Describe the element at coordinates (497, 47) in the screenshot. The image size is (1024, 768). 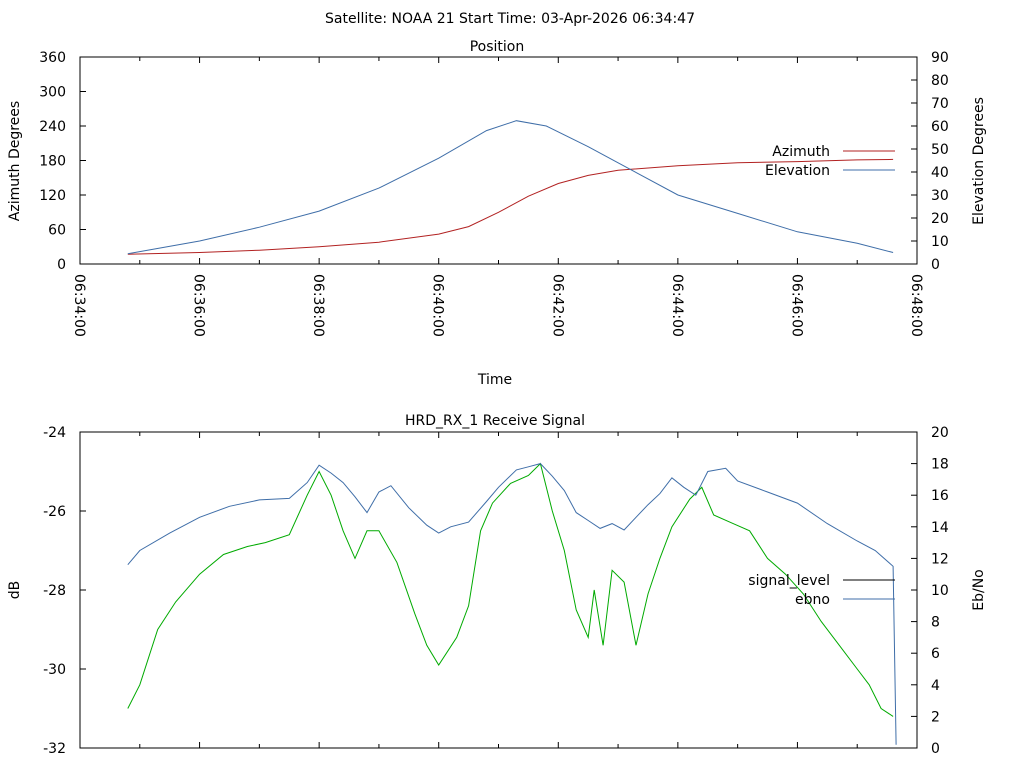
I see `position-chart-title: Position` at that location.